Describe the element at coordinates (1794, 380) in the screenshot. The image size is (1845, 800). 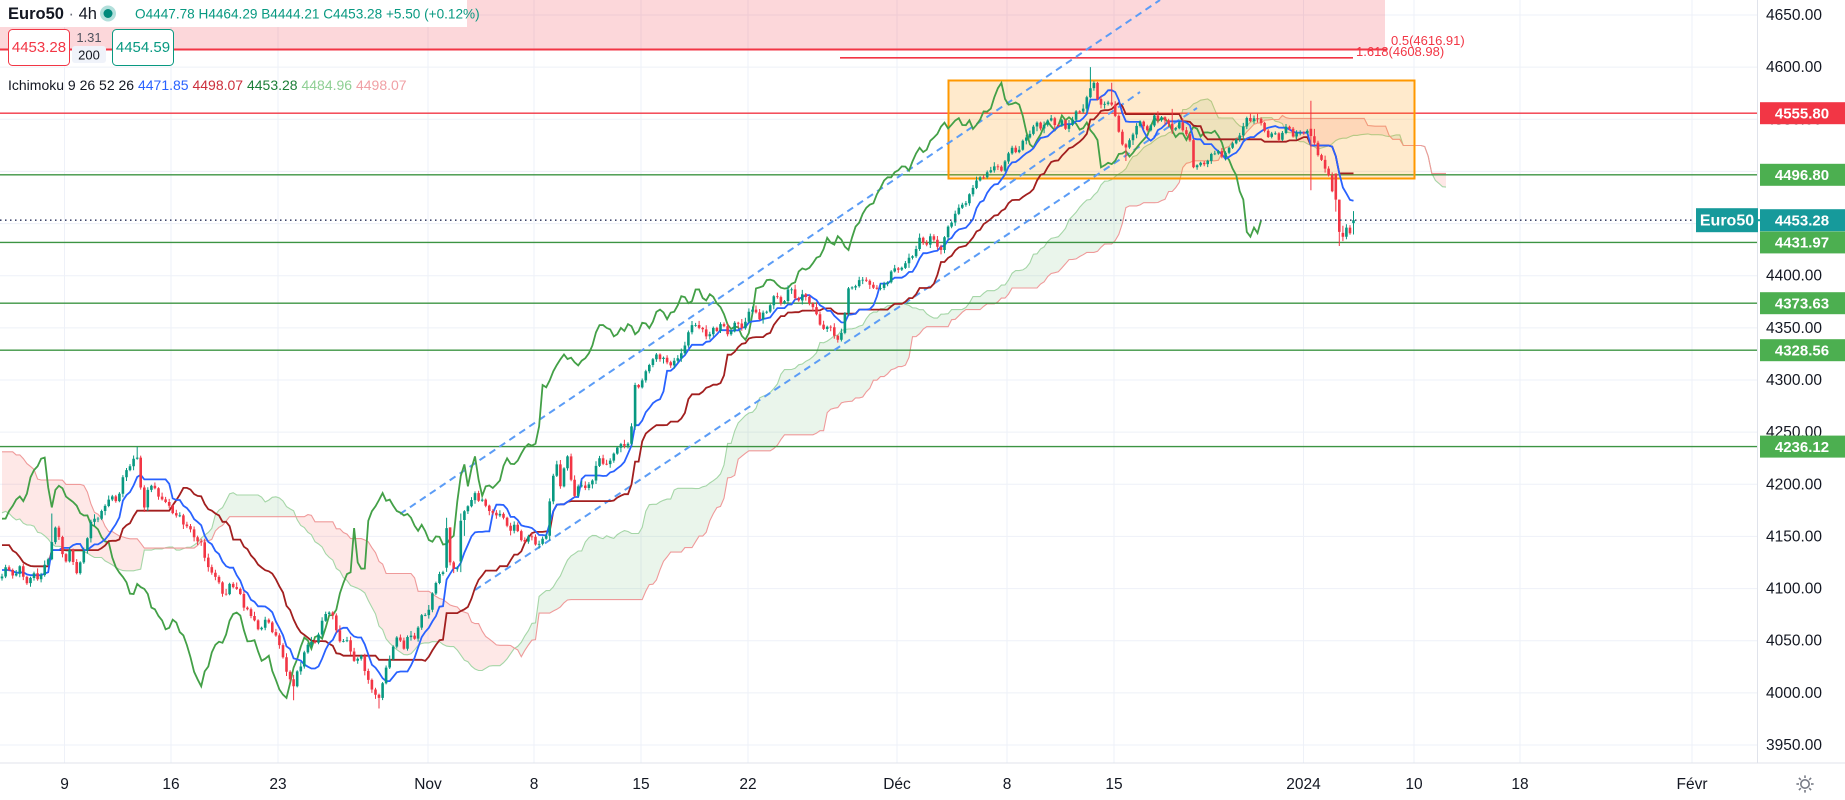
I see `svg-text: 4300.00` at that location.